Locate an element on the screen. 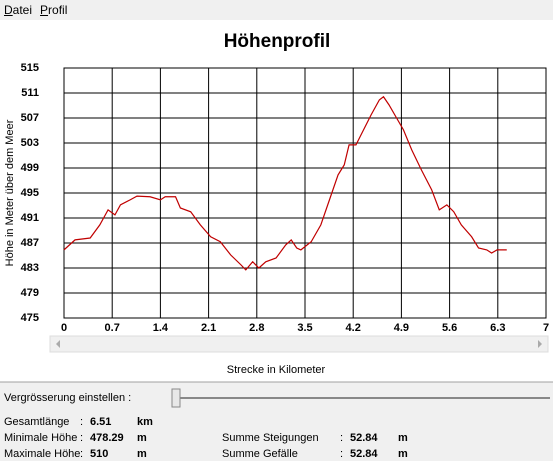  y-tick-label: 479 is located at coordinates (30, 293).